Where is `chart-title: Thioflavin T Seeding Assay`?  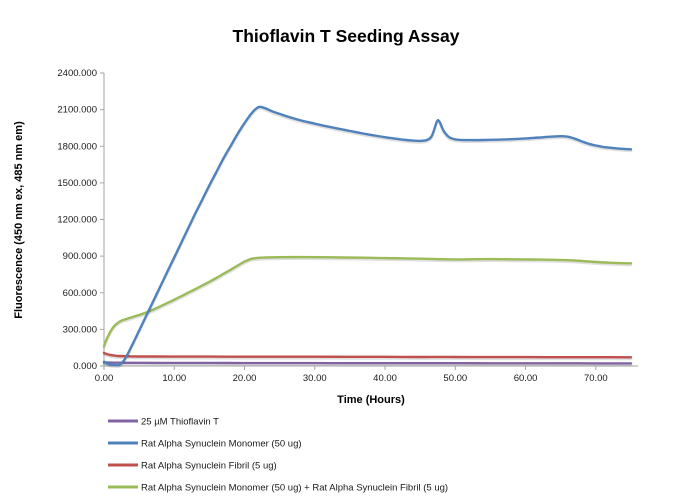
chart-title: Thioflavin T Seeding Assay is located at coordinates (346, 36).